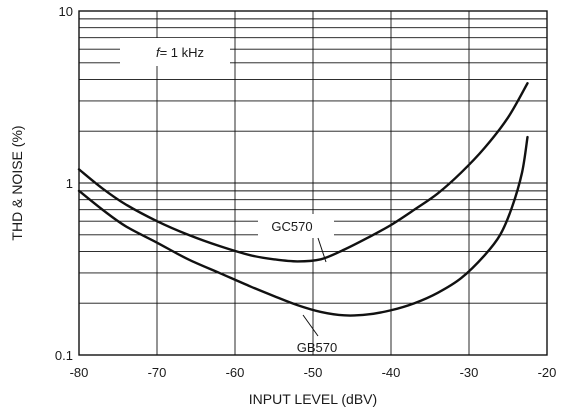 The height and width of the screenshot is (415, 564). Describe the element at coordinates (66, 11) in the screenshot. I see `y-tick-label: 10` at that location.